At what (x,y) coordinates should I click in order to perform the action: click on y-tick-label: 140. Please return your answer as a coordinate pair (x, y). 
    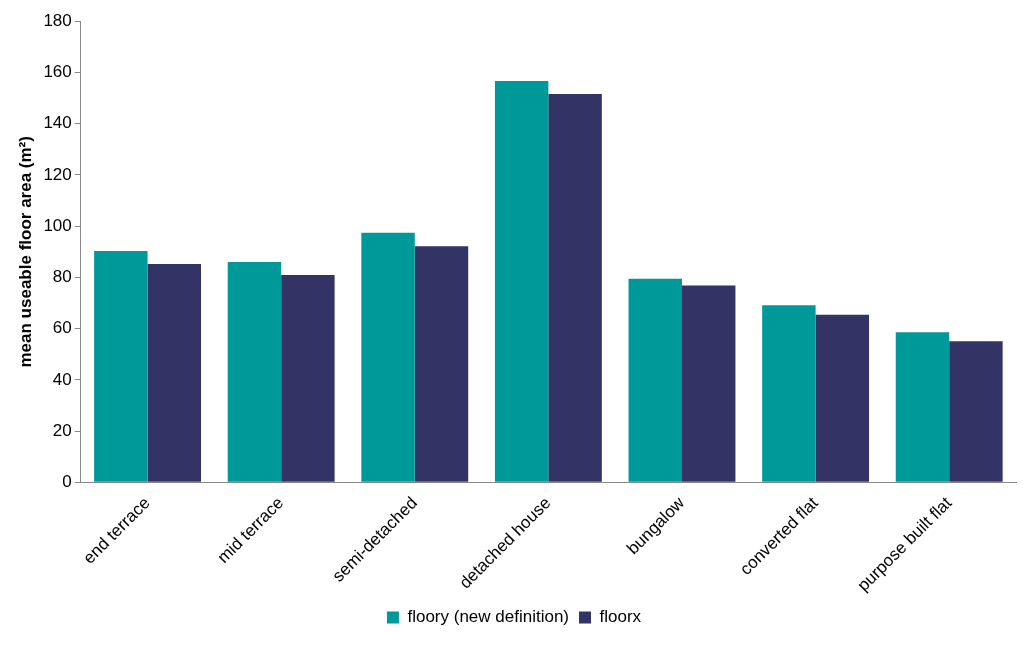
    Looking at the image, I should click on (57, 123).